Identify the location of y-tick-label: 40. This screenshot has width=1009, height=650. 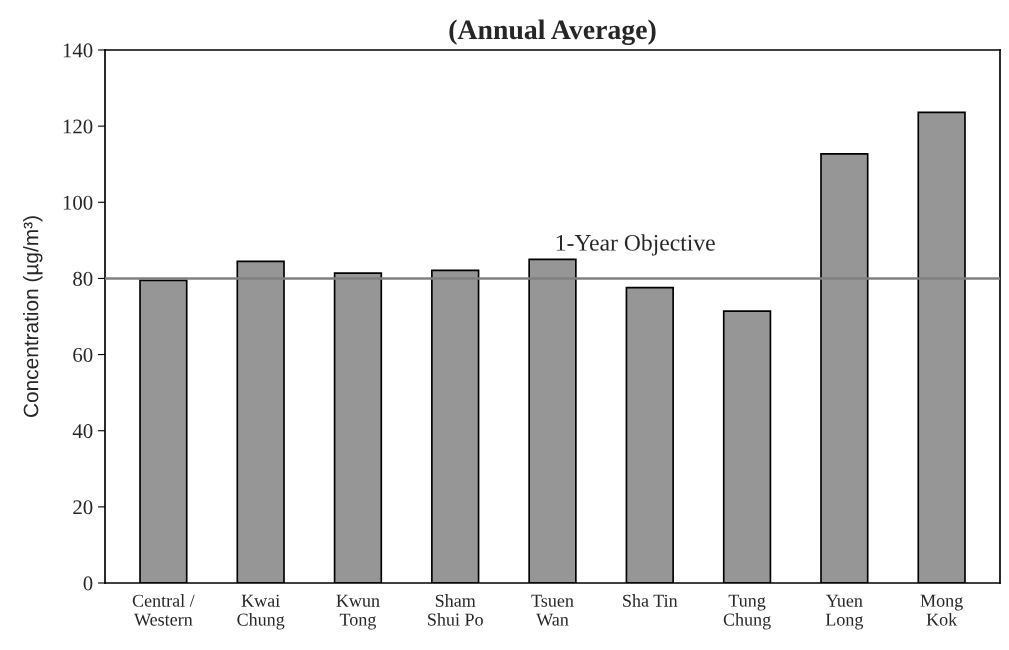
(82, 431).